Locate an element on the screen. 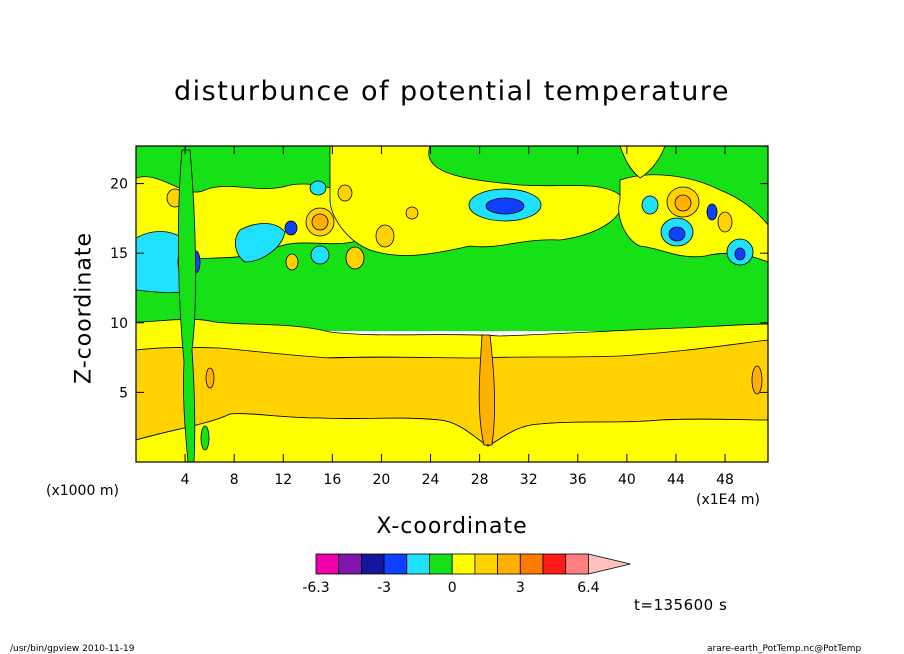 Image resolution: width=904 pixels, height=654 pixels. field-blue-right-a is located at coordinates (677, 234).